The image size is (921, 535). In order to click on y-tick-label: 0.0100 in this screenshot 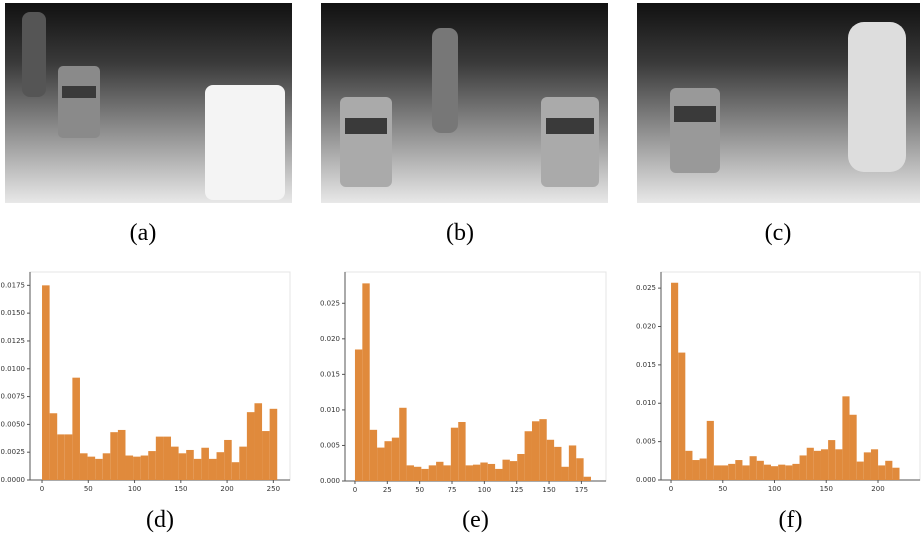, I will do `click(13, 369)`.